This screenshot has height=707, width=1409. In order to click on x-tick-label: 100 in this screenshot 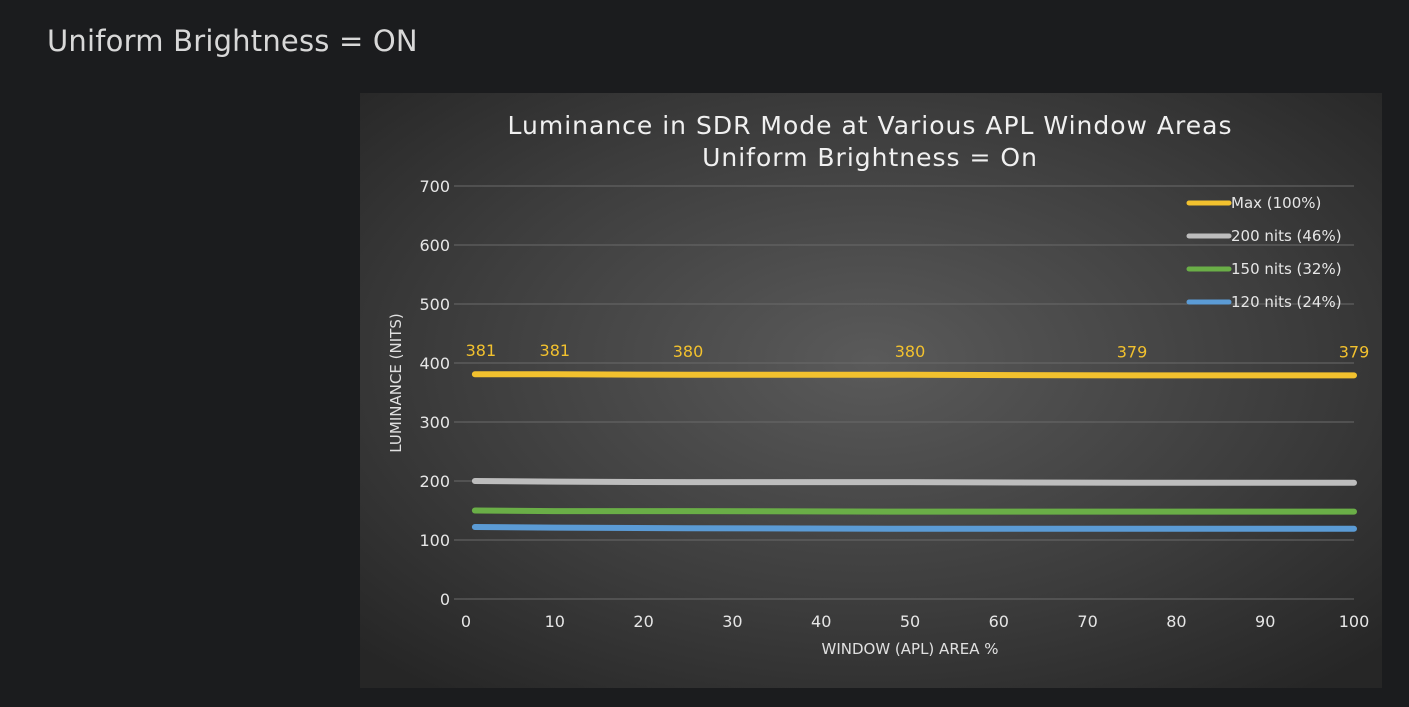, I will do `click(1354, 621)`.